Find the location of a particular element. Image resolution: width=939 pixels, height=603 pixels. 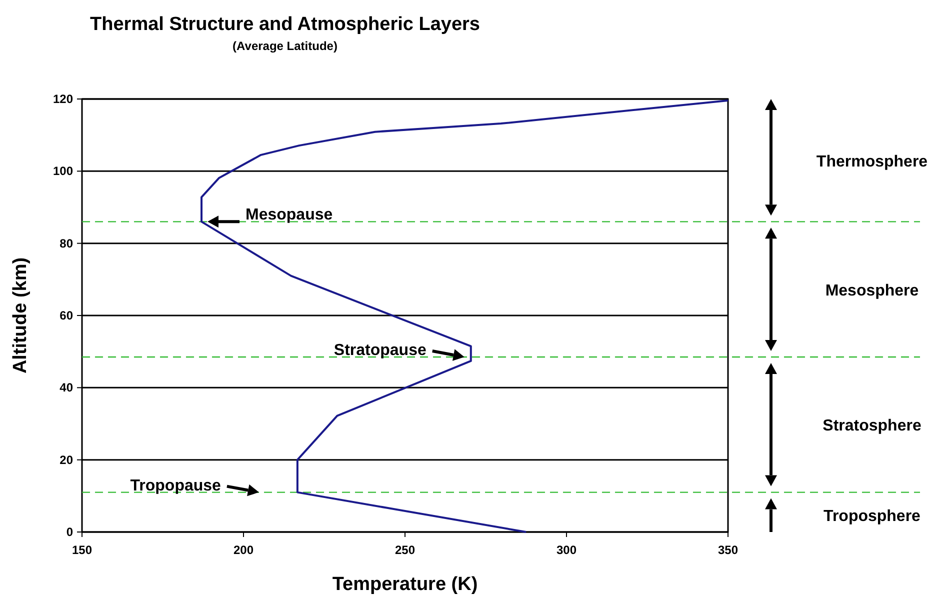

text: Mesosphere is located at coordinates (872, 291).